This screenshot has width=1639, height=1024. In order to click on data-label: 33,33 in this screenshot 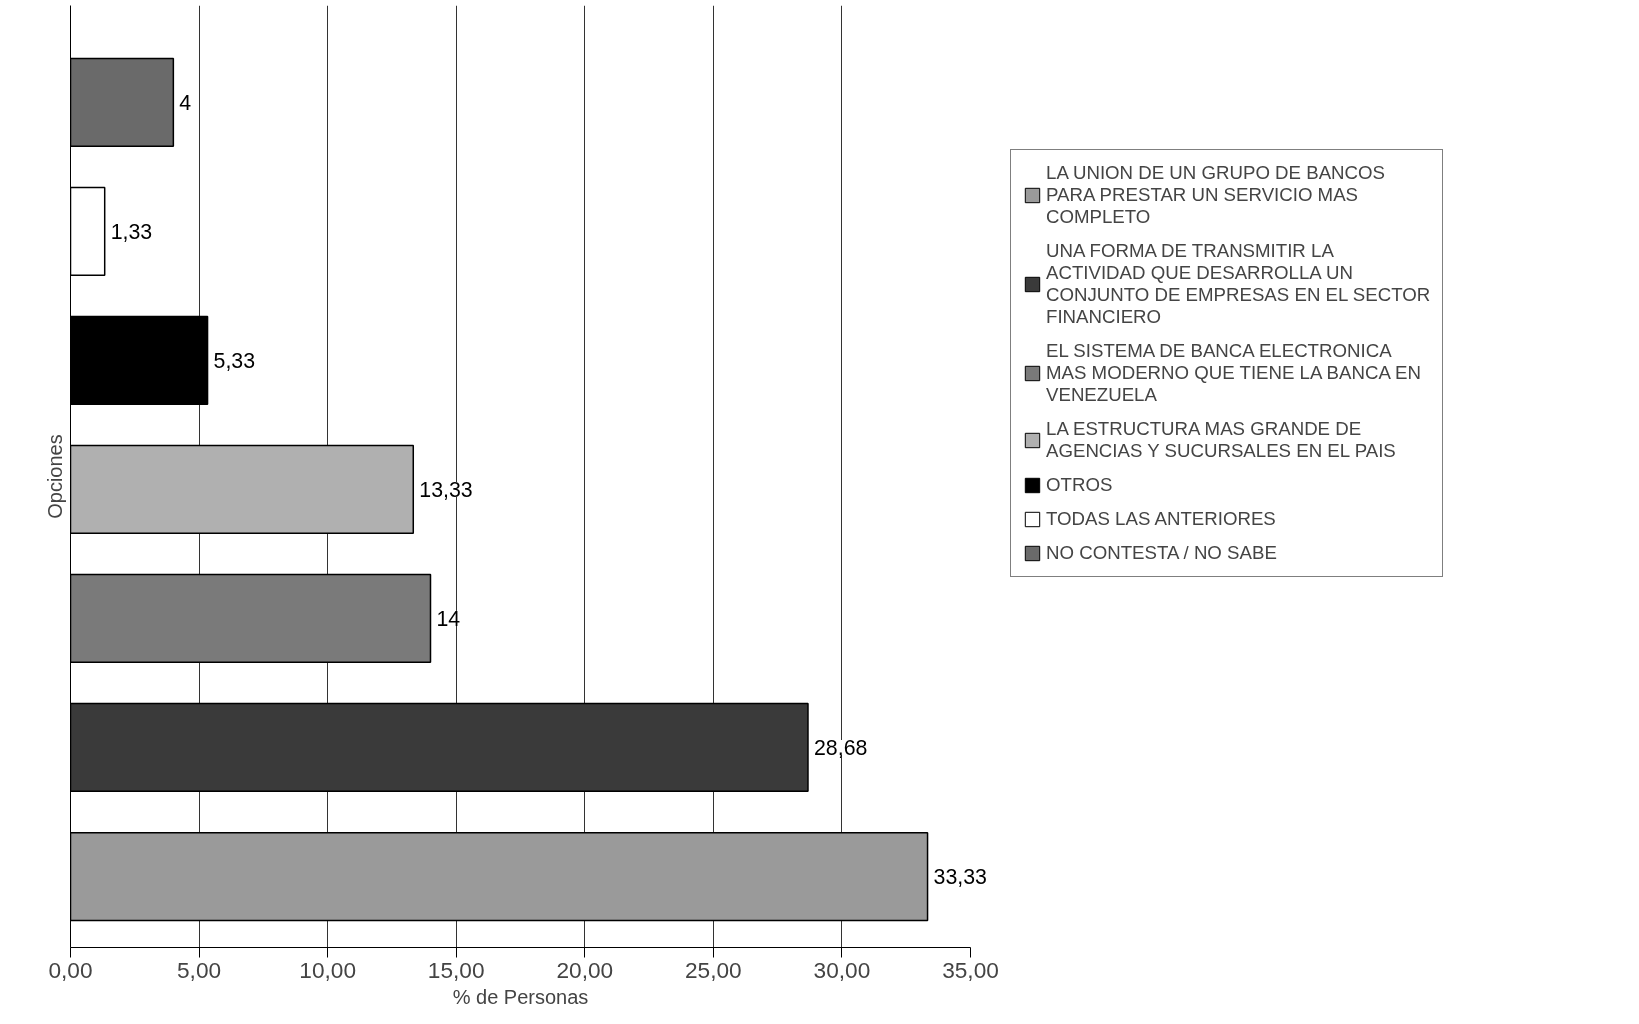, I will do `click(960, 877)`.